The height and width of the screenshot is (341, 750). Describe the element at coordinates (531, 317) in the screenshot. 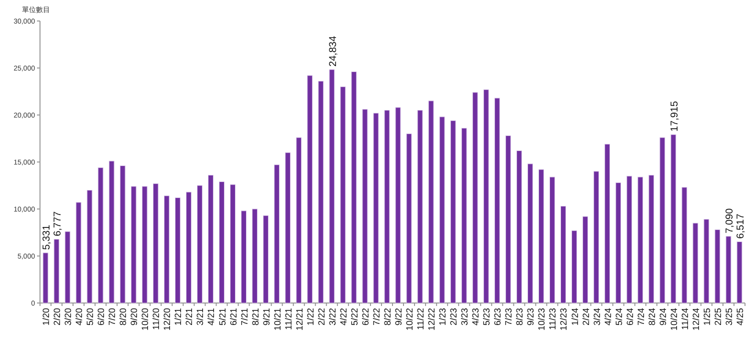

I see `x-tick-label: 9/23` at that location.